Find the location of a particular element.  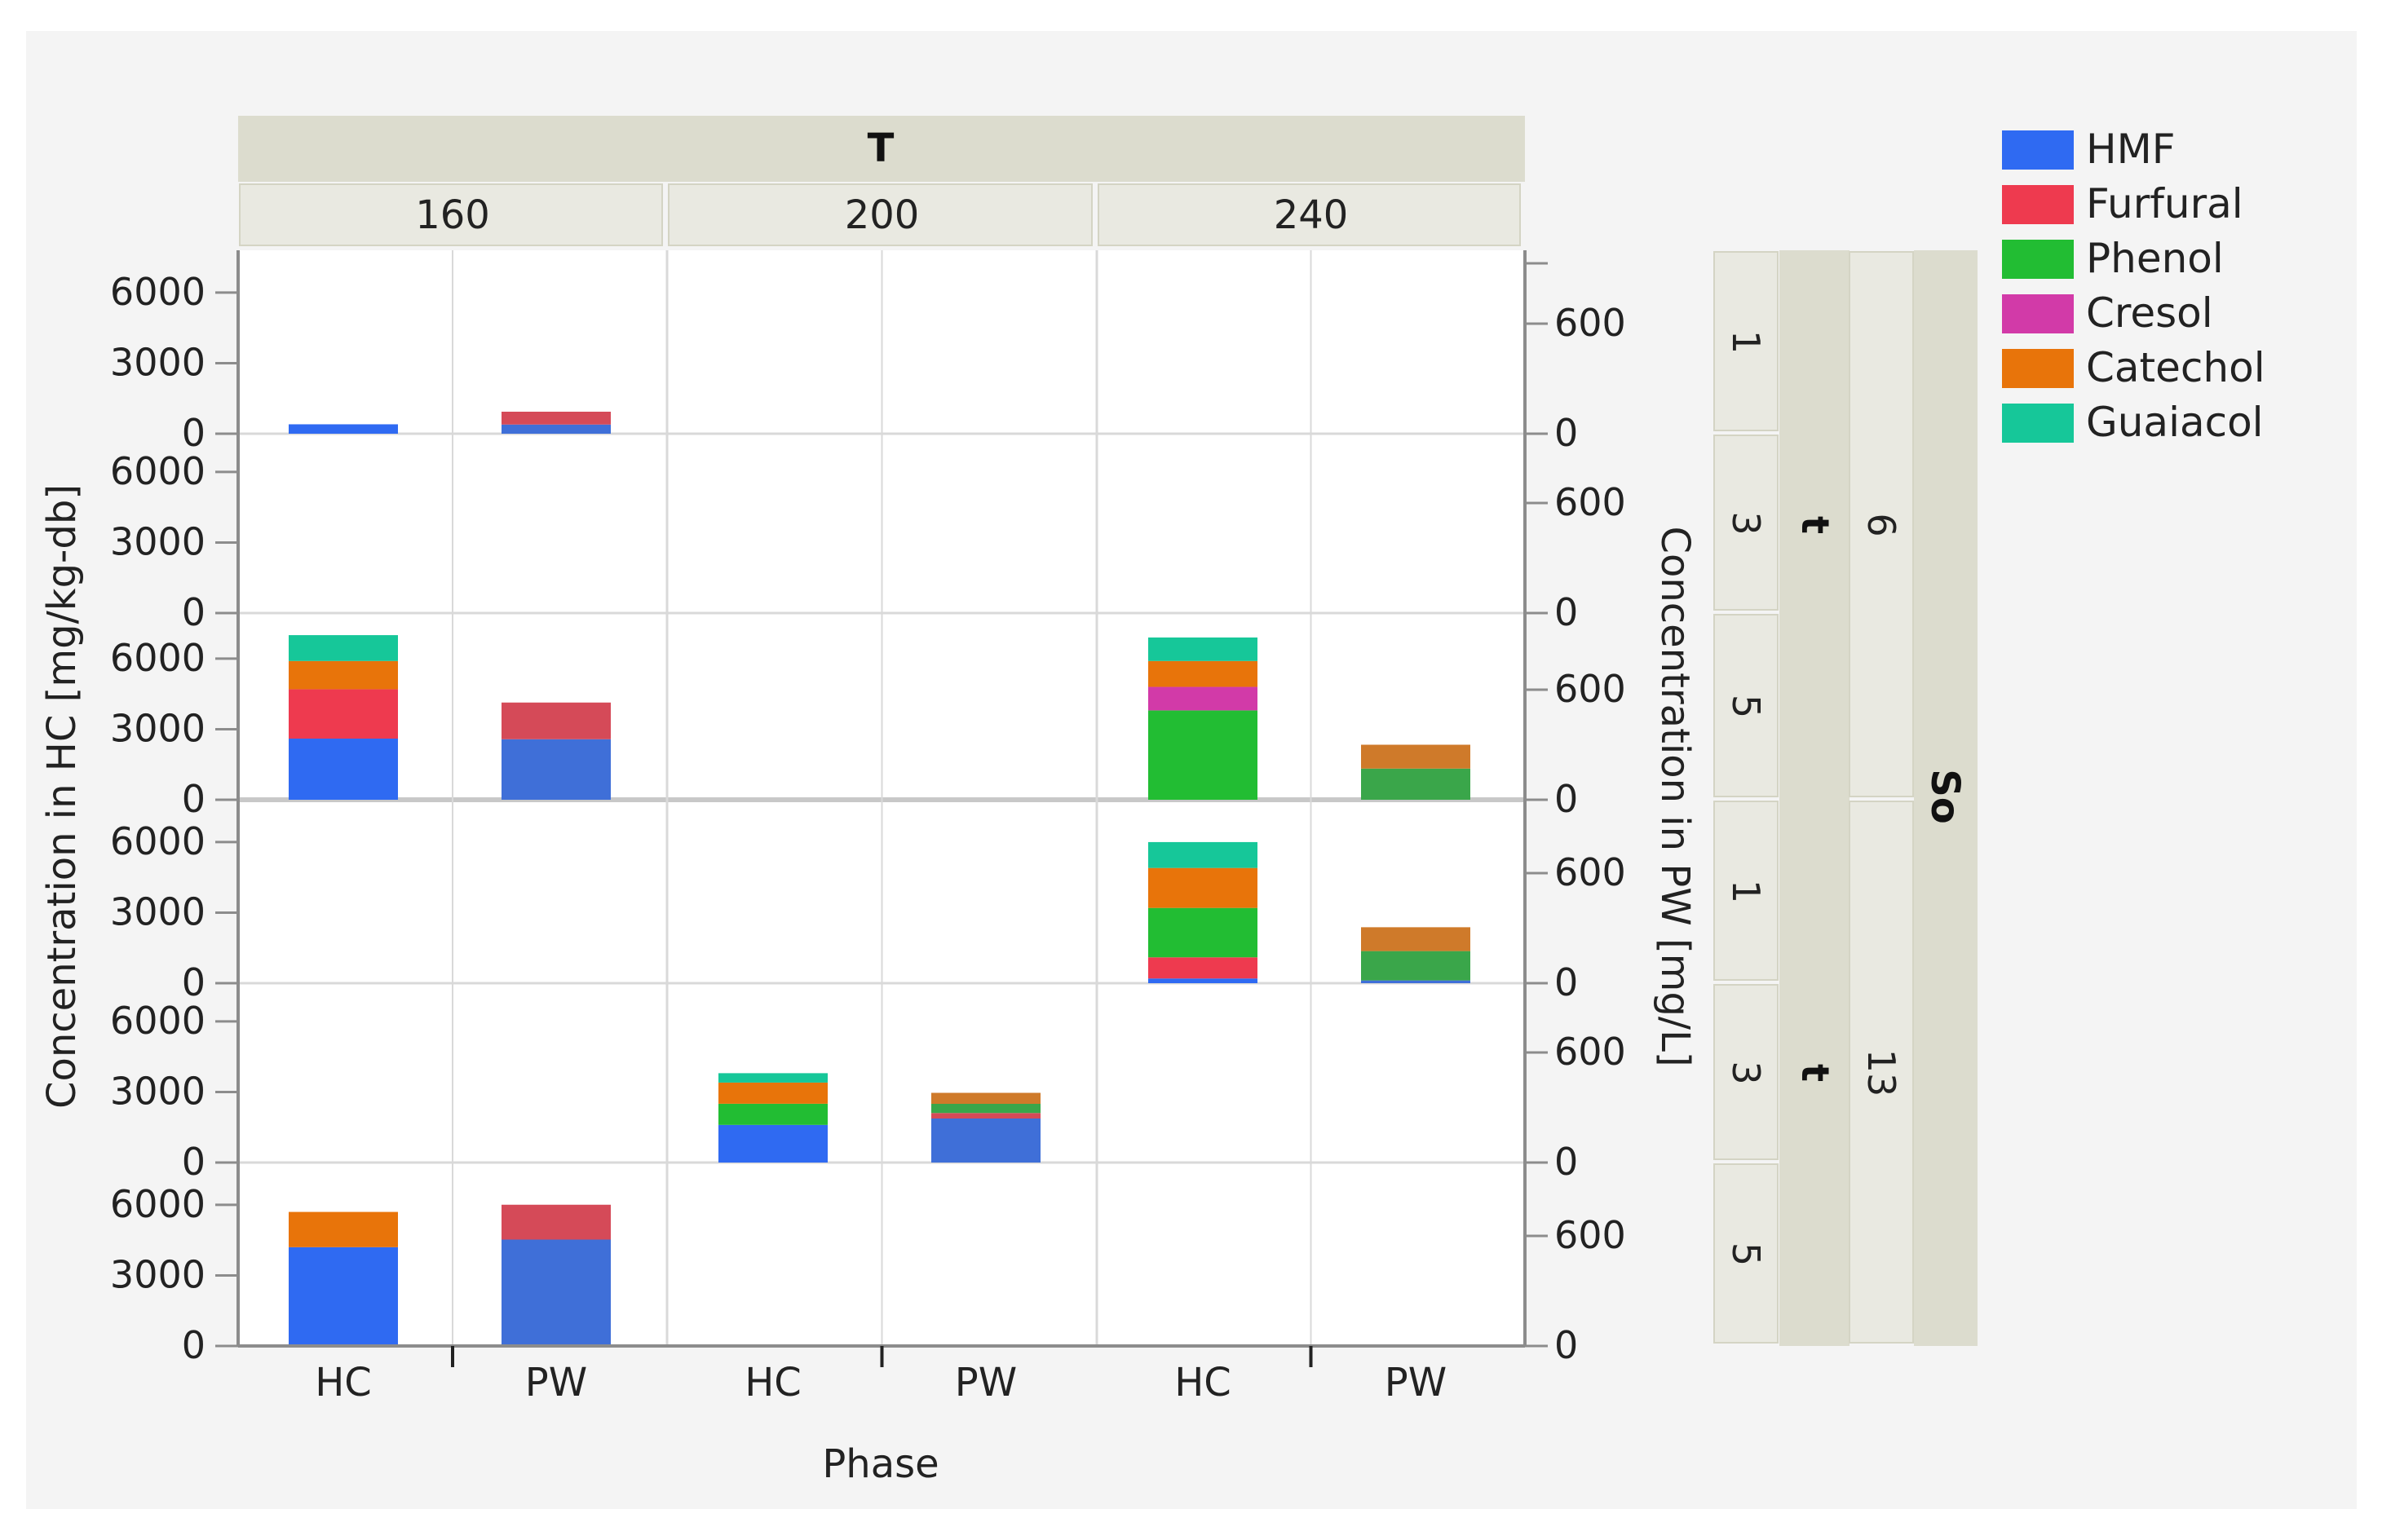

x-axis-title: Phase is located at coordinates (880, 1464).